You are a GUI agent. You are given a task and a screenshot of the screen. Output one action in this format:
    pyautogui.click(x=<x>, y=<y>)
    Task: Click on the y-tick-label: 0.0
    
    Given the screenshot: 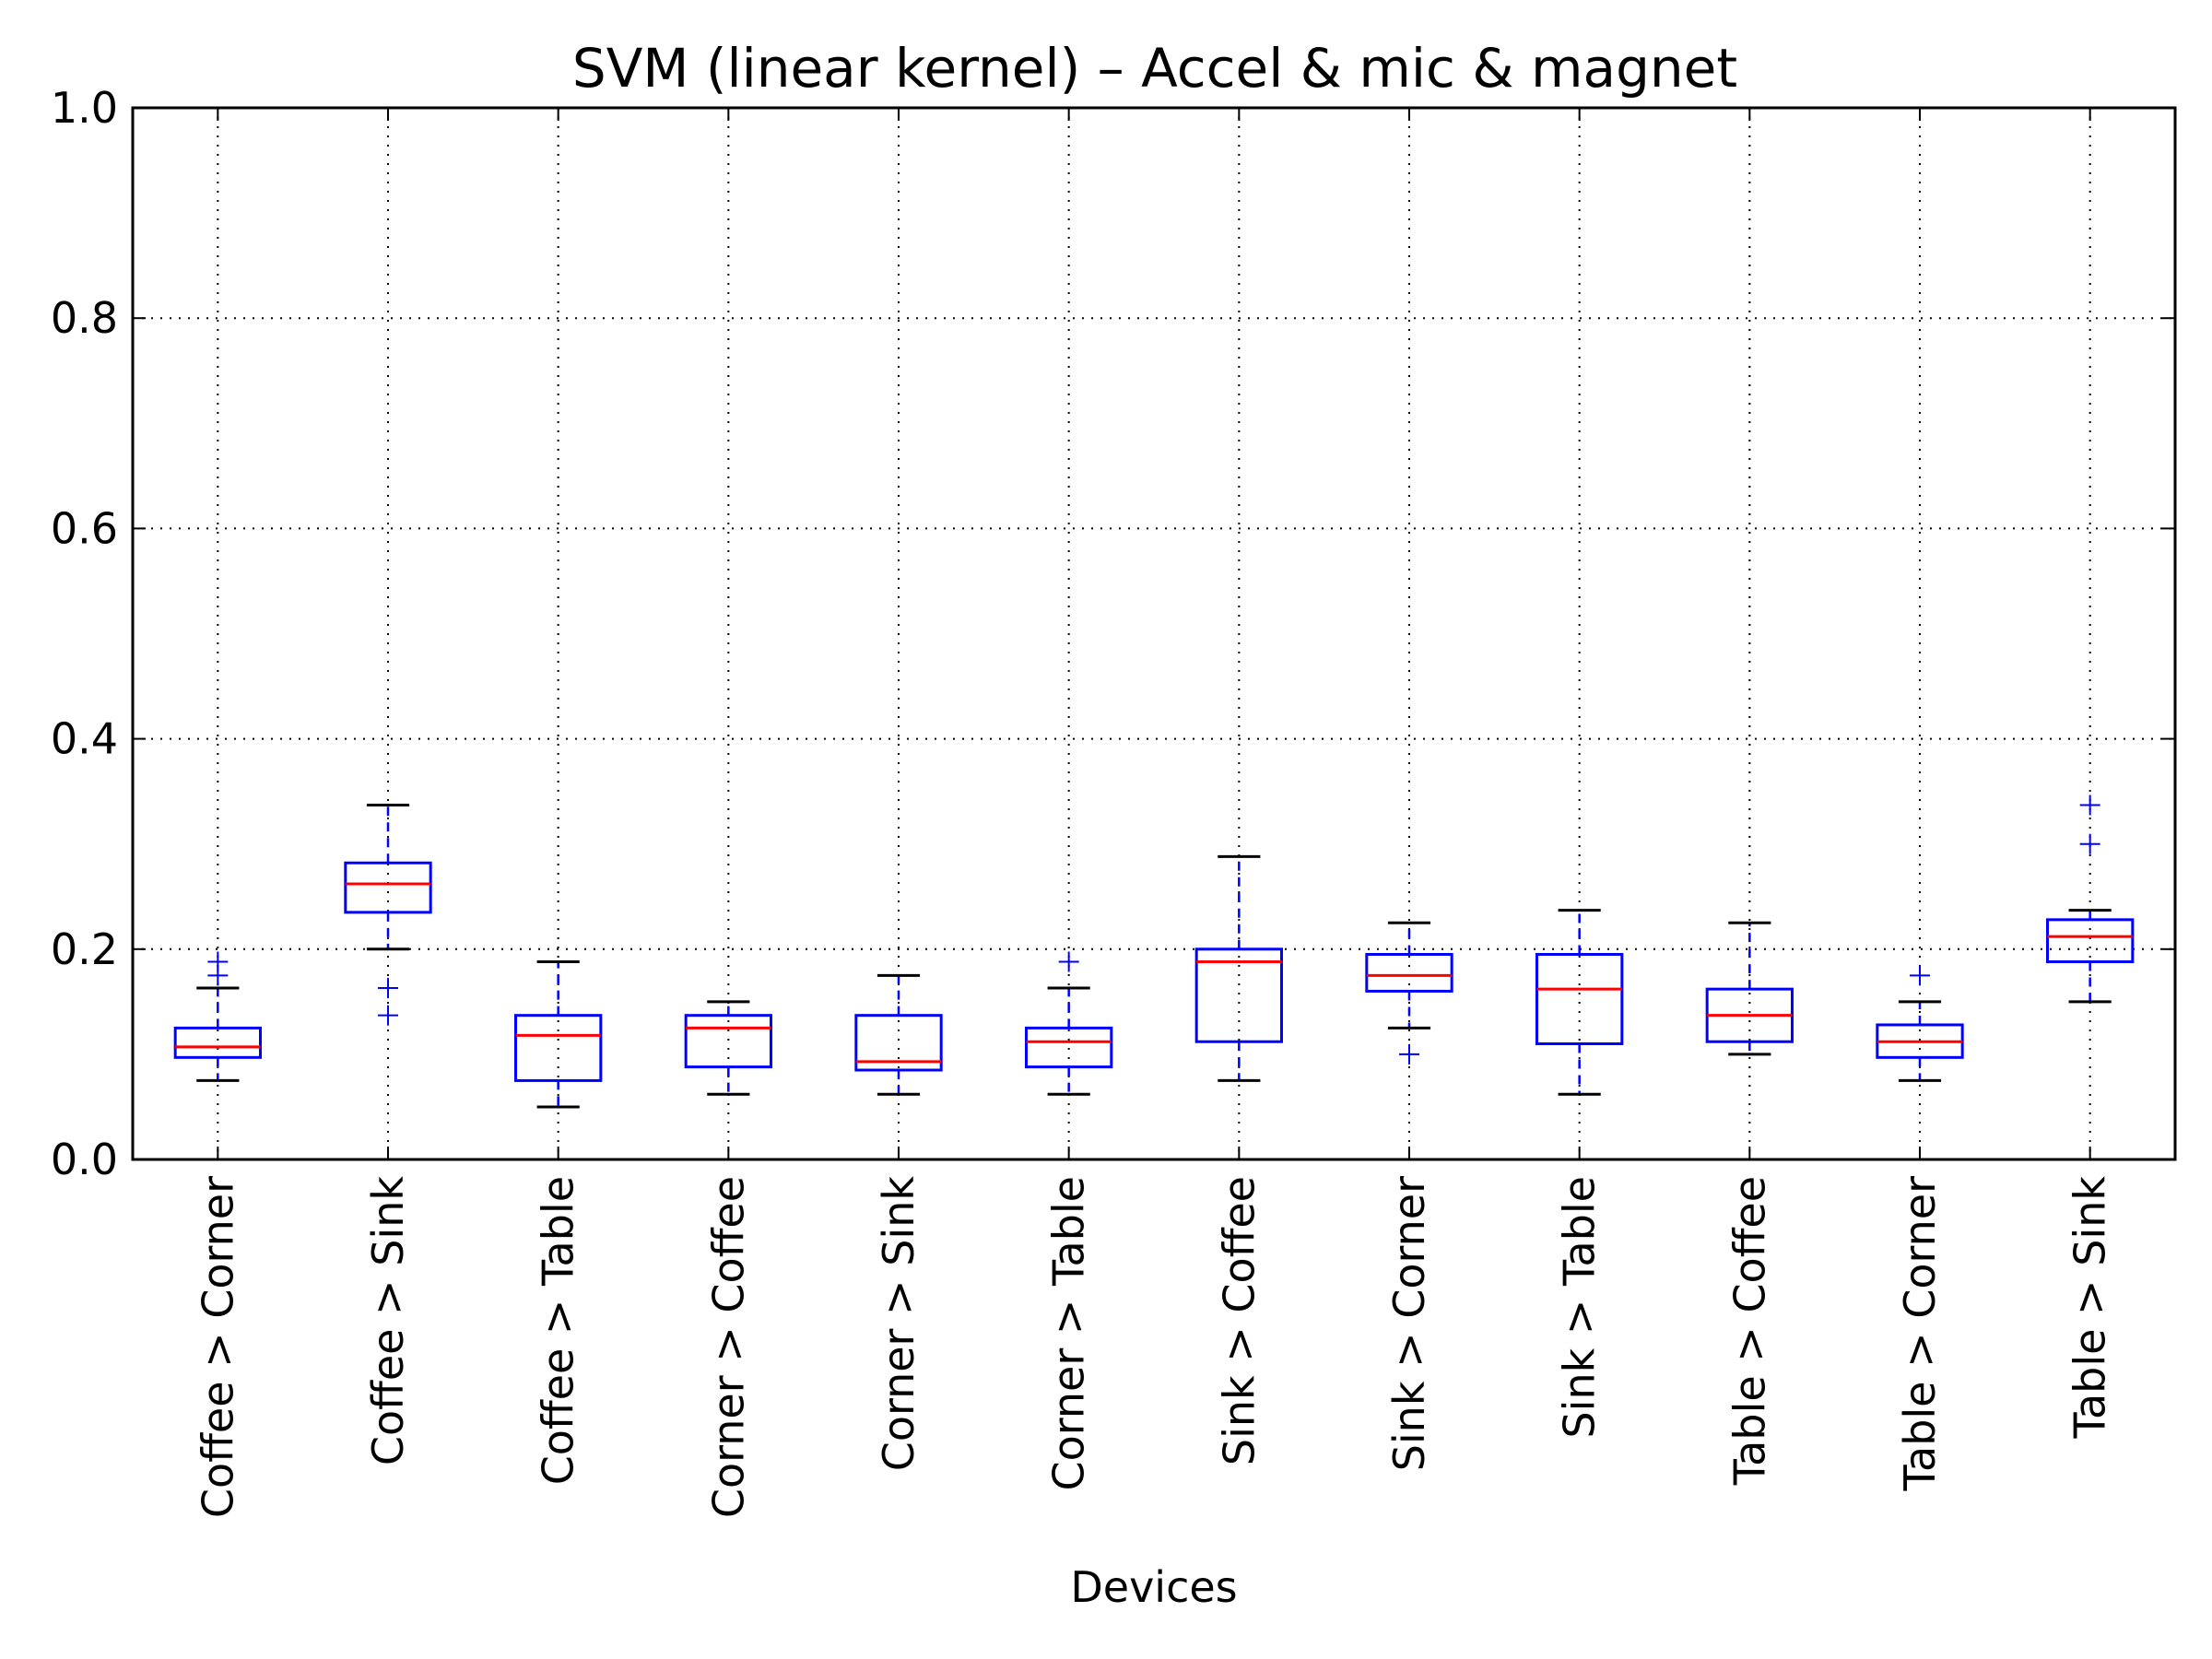 What is the action you would take?
    pyautogui.click(x=84, y=1159)
    